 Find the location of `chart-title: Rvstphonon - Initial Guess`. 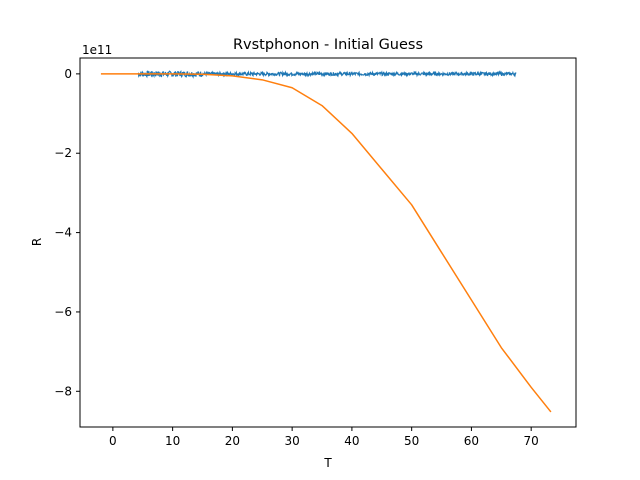

chart-title: Rvstphonon - Initial Guess is located at coordinates (328, 45).